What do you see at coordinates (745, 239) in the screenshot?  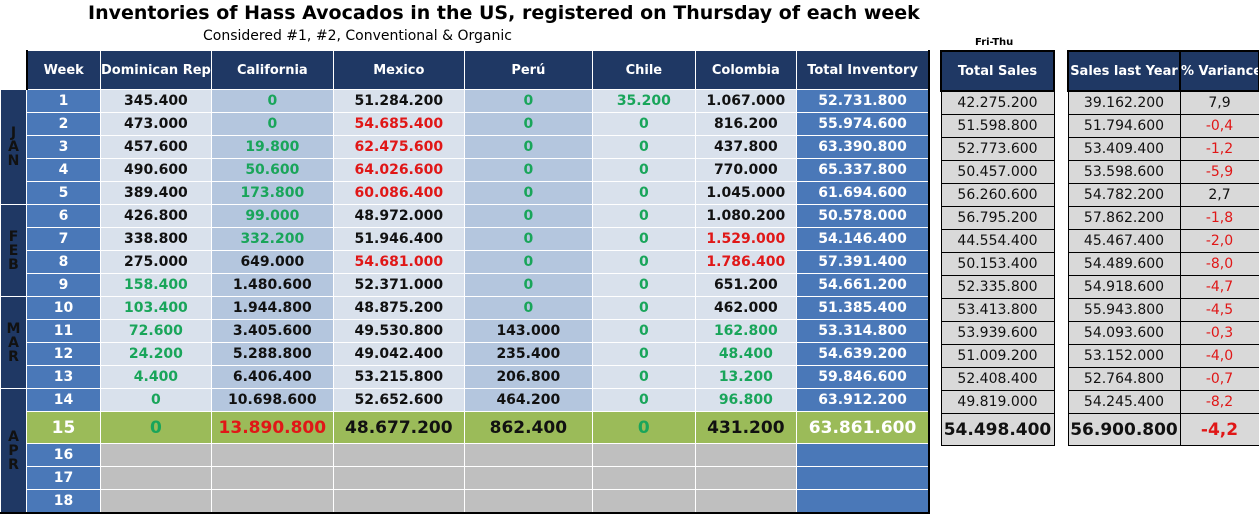 I see `cell-col: 1.529.000` at bounding box center [745, 239].